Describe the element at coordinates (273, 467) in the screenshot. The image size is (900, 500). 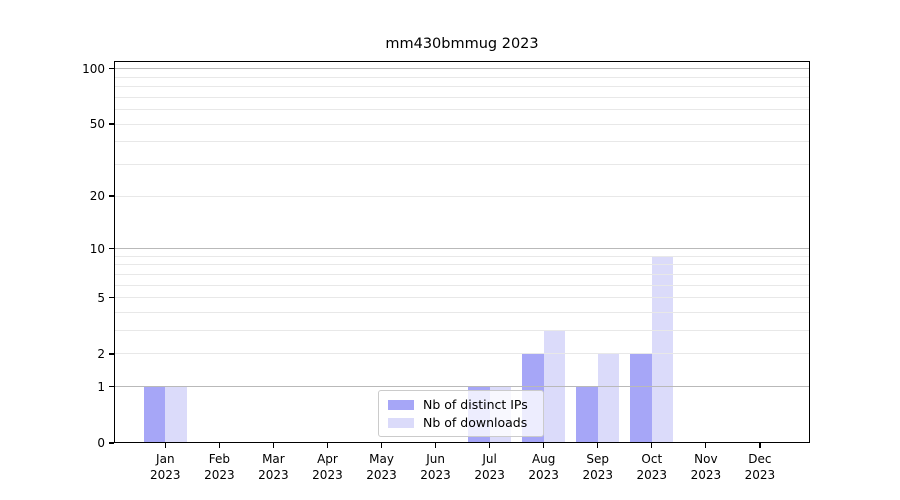
I see `x-tick-label: Mar 2023` at that location.